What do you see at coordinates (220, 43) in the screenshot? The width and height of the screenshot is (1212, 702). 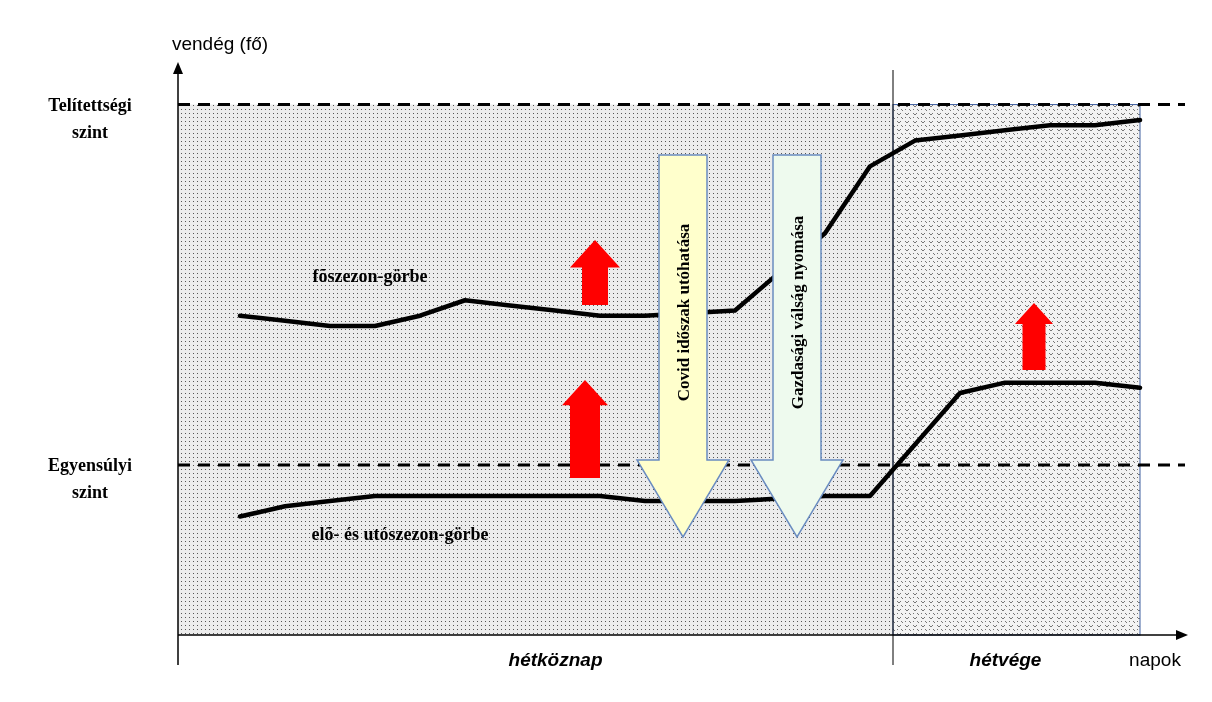 I see `y-axis-title: vendég (fő)` at bounding box center [220, 43].